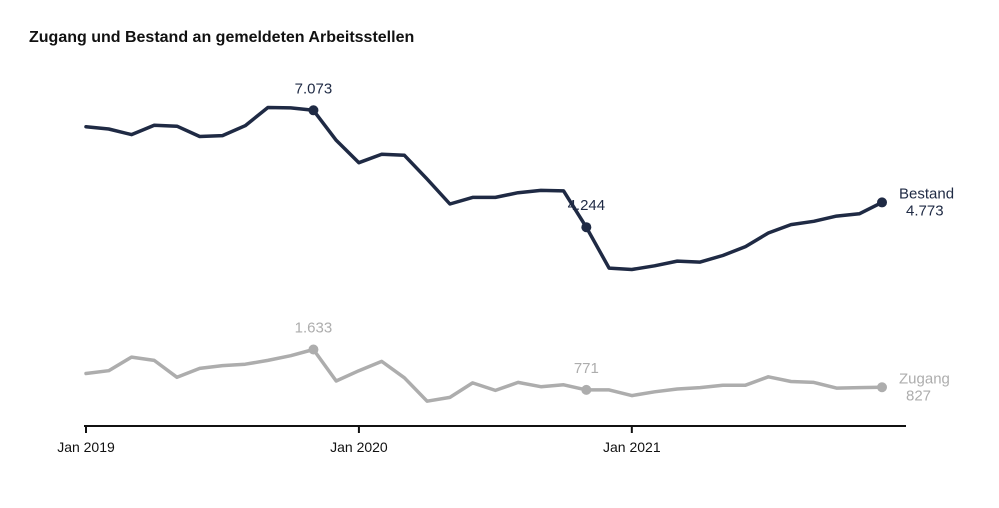 The image size is (999, 508). Describe the element at coordinates (632, 447) in the screenshot. I see `x-tick-label: Jan 2021` at that location.